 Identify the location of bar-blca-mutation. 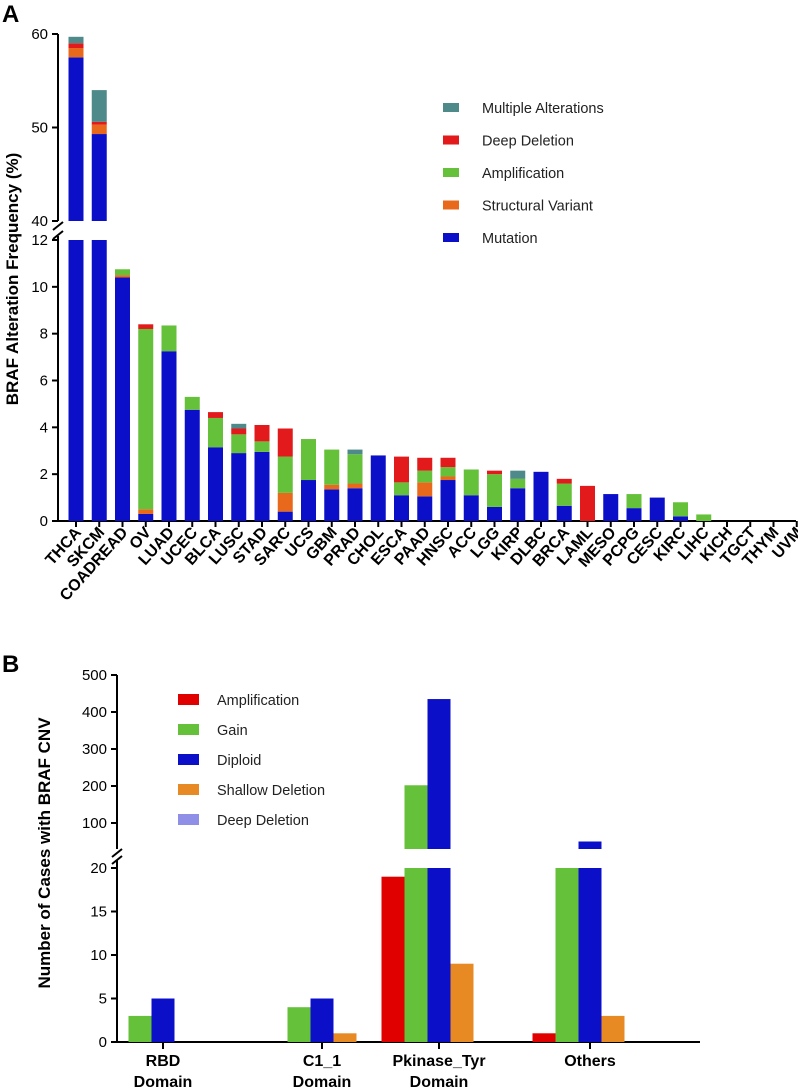
(215, 484).